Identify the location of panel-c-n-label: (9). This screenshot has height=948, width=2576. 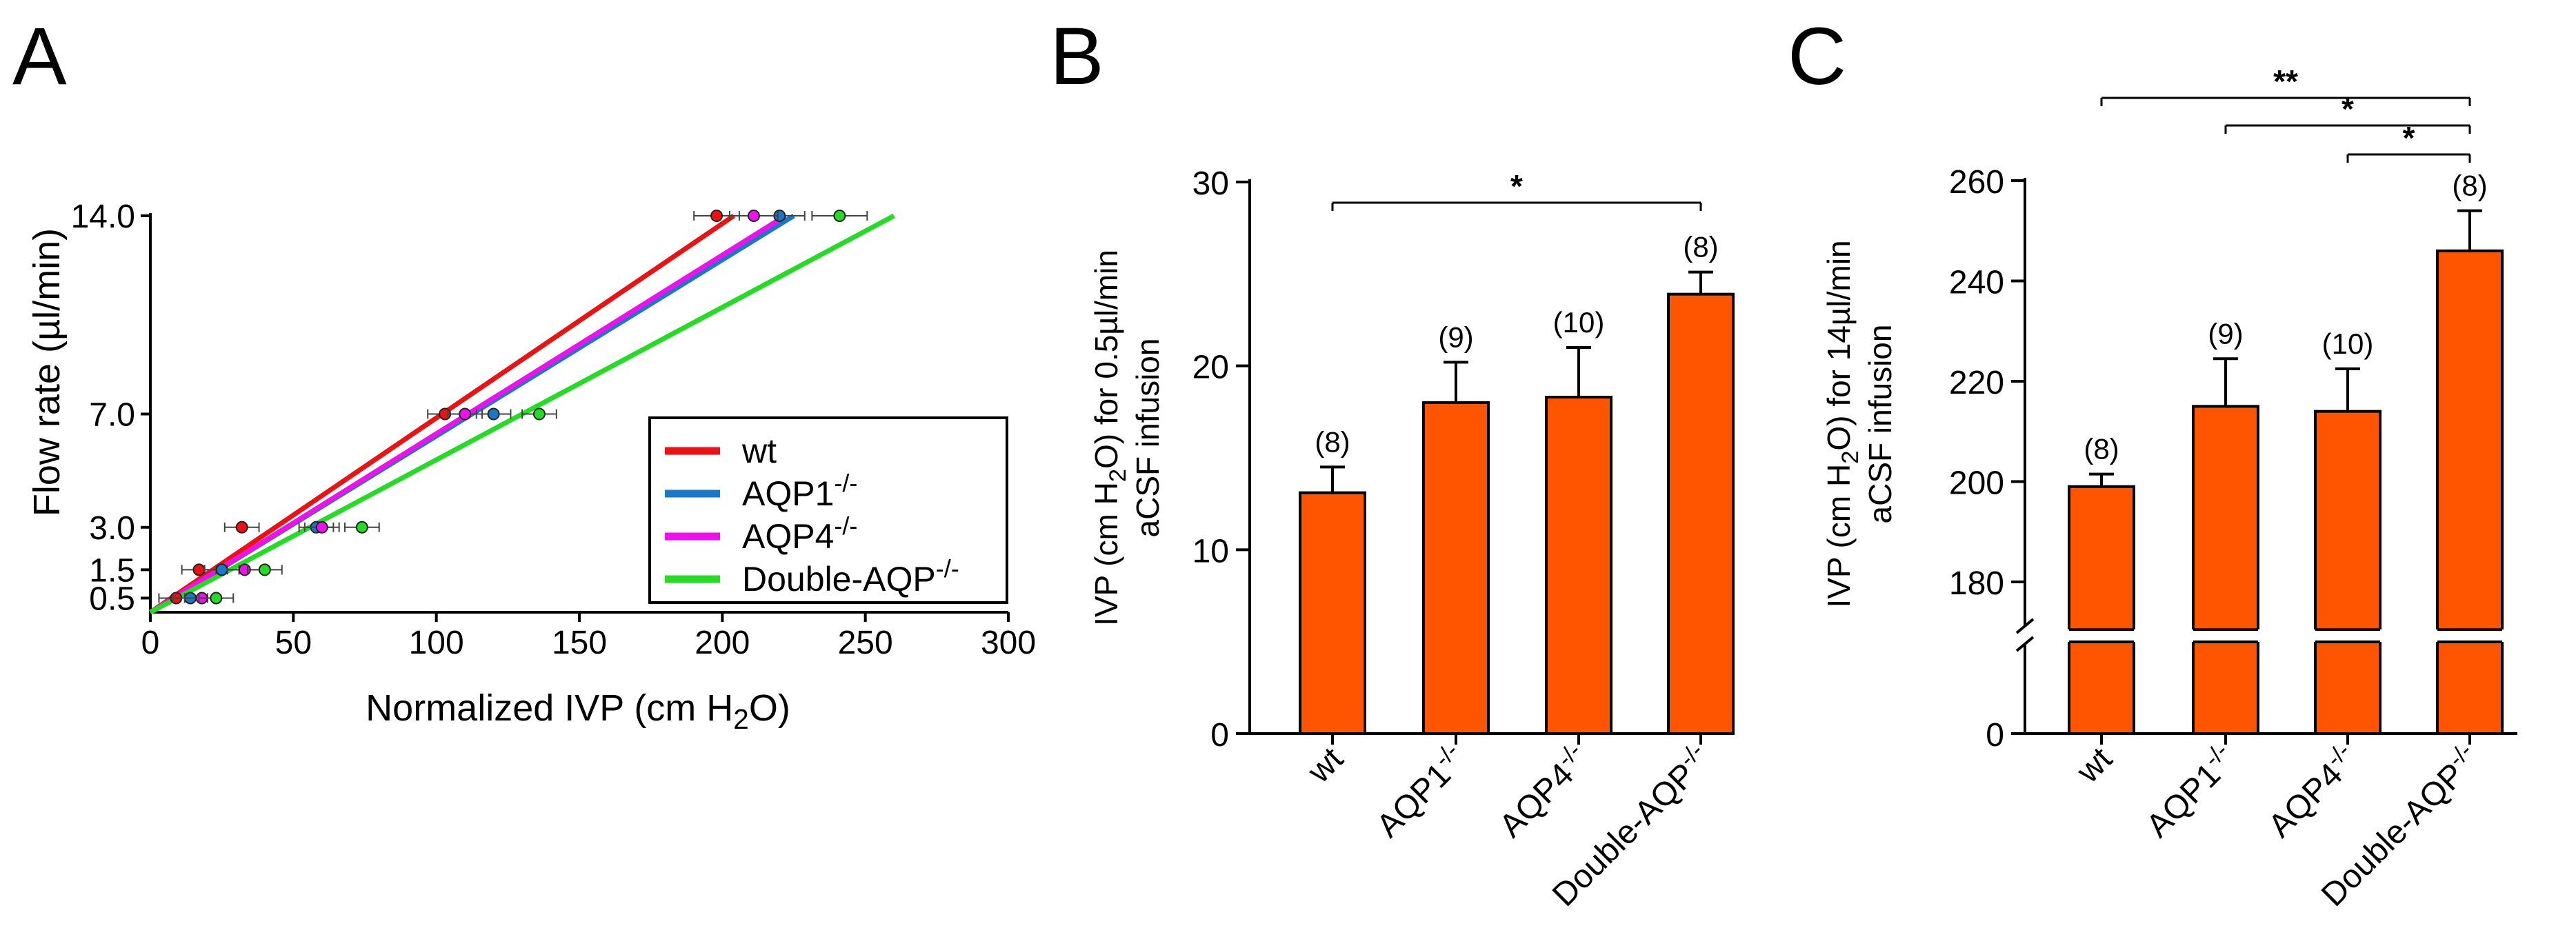
(2225, 333).